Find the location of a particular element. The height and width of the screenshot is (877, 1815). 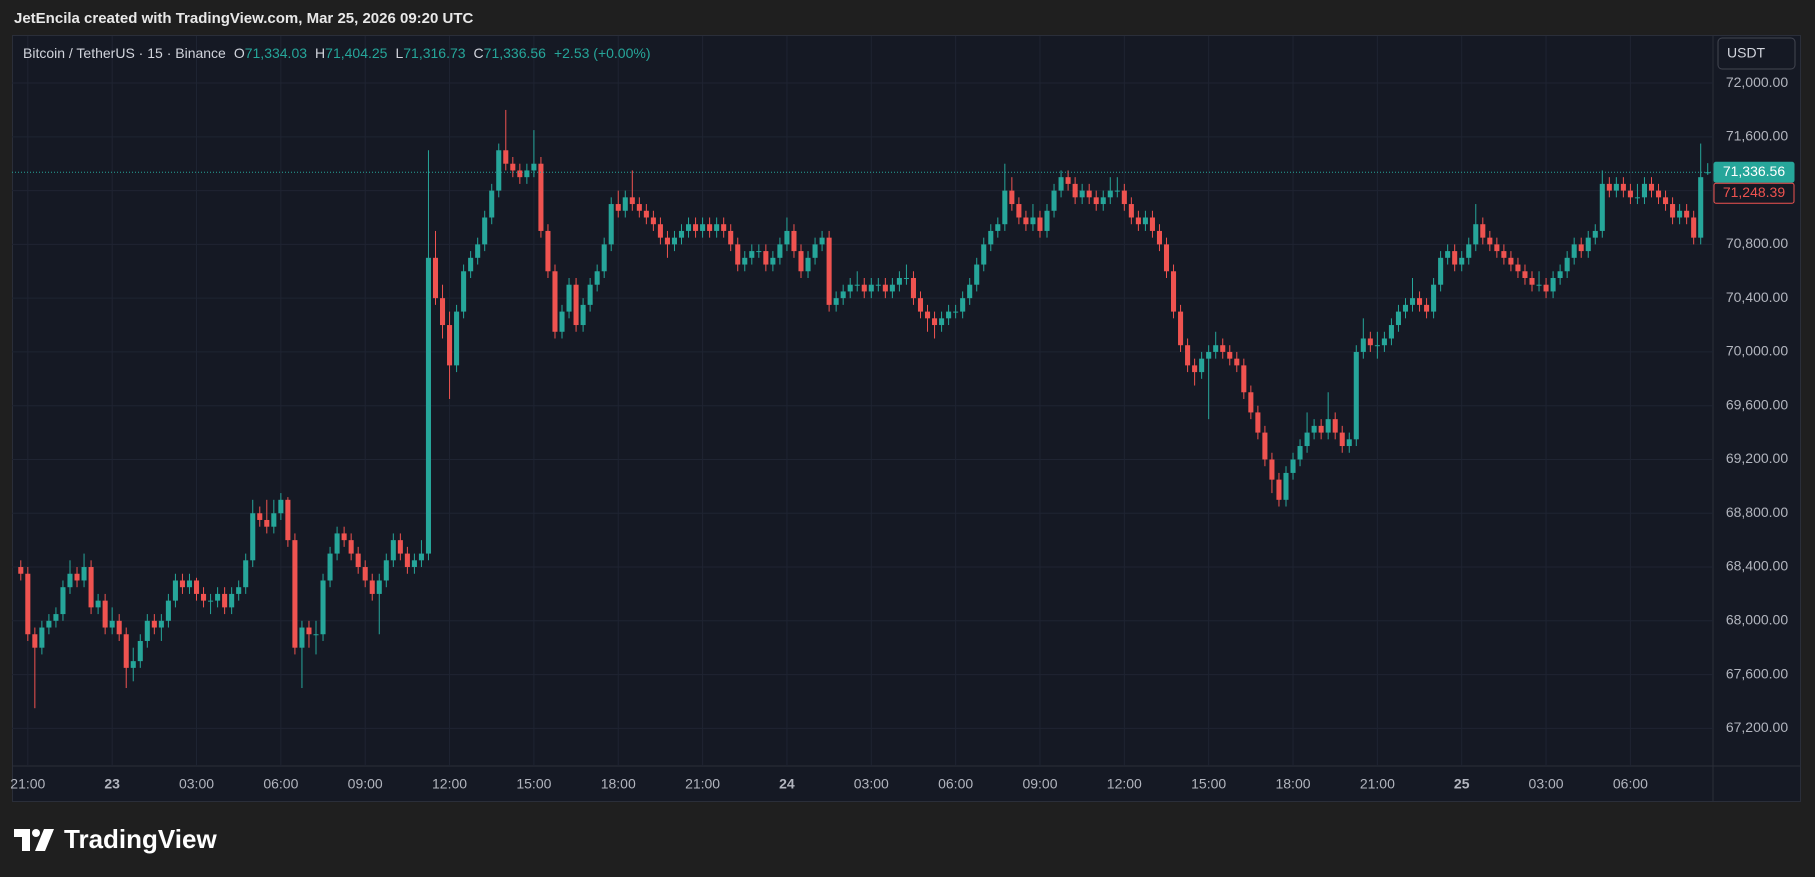

y-tick-label: 68,800.00 is located at coordinates (1757, 512).